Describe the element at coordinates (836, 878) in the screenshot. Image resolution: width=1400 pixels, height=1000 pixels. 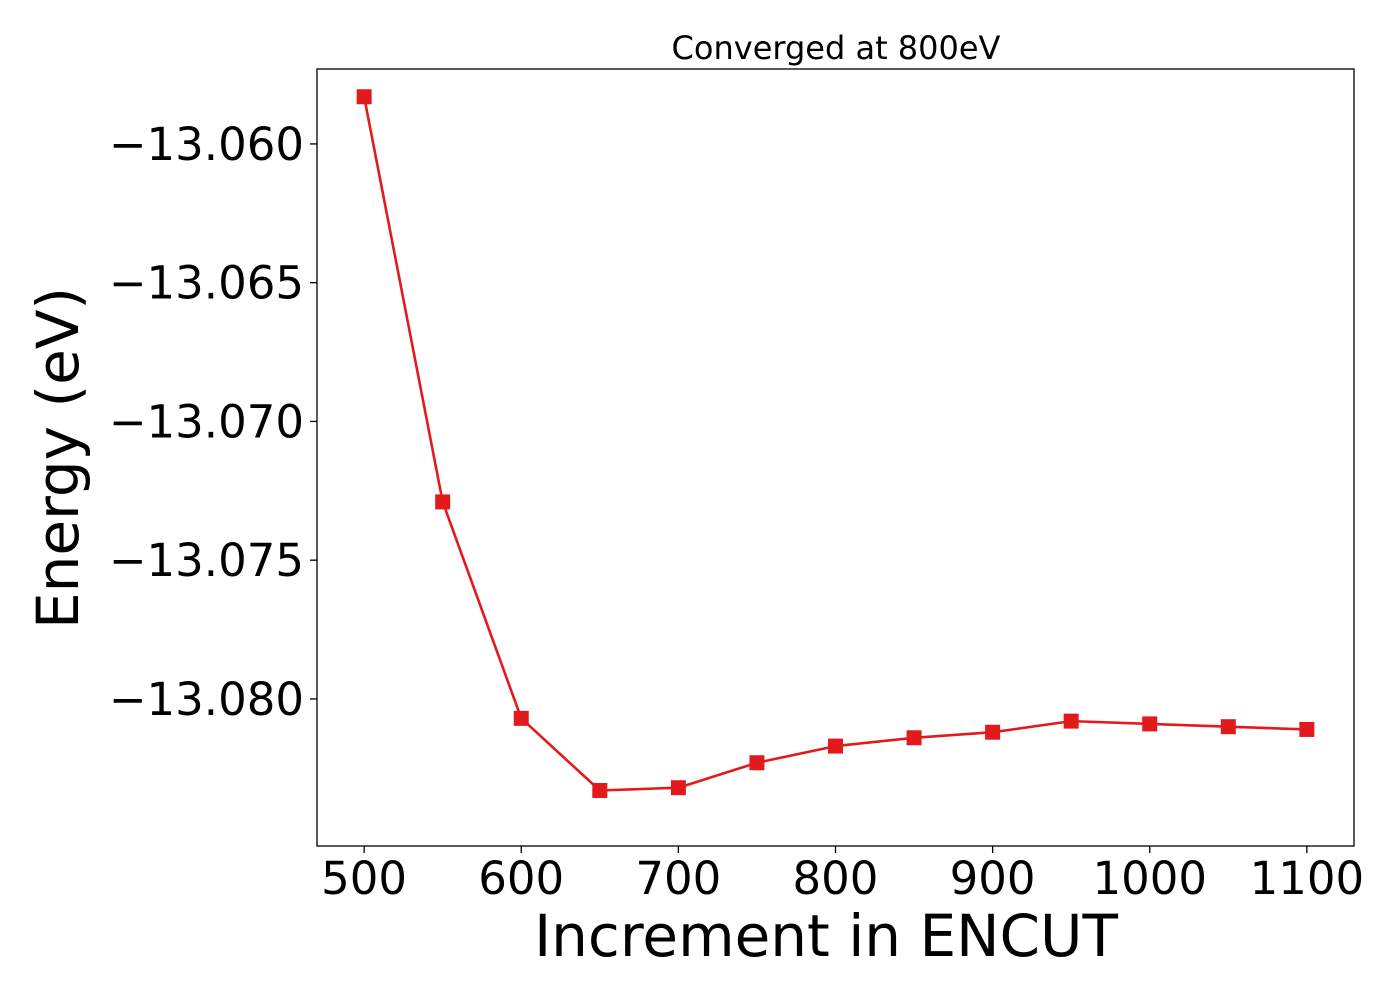
I see `x-tick-label: 800` at that location.